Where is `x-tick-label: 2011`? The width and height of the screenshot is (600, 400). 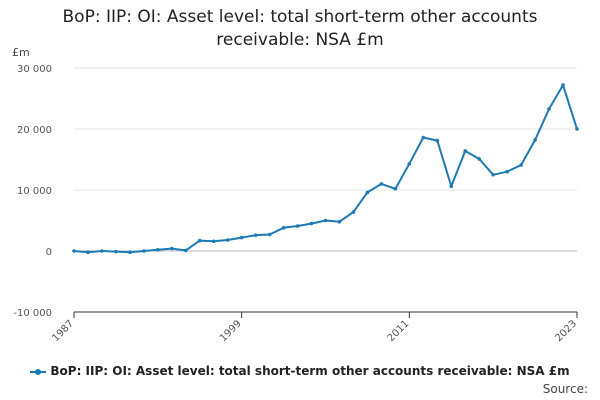 x-tick-label: 2011 is located at coordinates (399, 331).